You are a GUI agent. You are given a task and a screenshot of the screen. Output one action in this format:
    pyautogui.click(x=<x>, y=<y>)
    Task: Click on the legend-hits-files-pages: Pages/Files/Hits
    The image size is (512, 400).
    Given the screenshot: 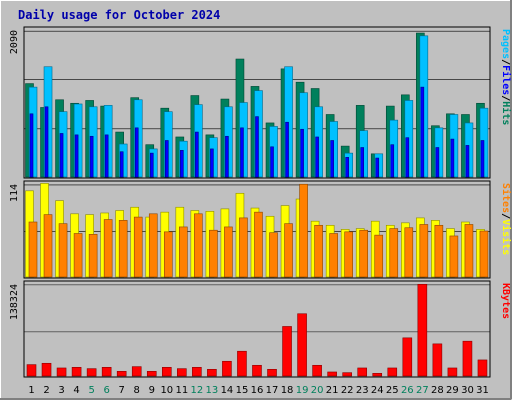 What is the action you would take?
    pyautogui.click(x=506, y=77)
    